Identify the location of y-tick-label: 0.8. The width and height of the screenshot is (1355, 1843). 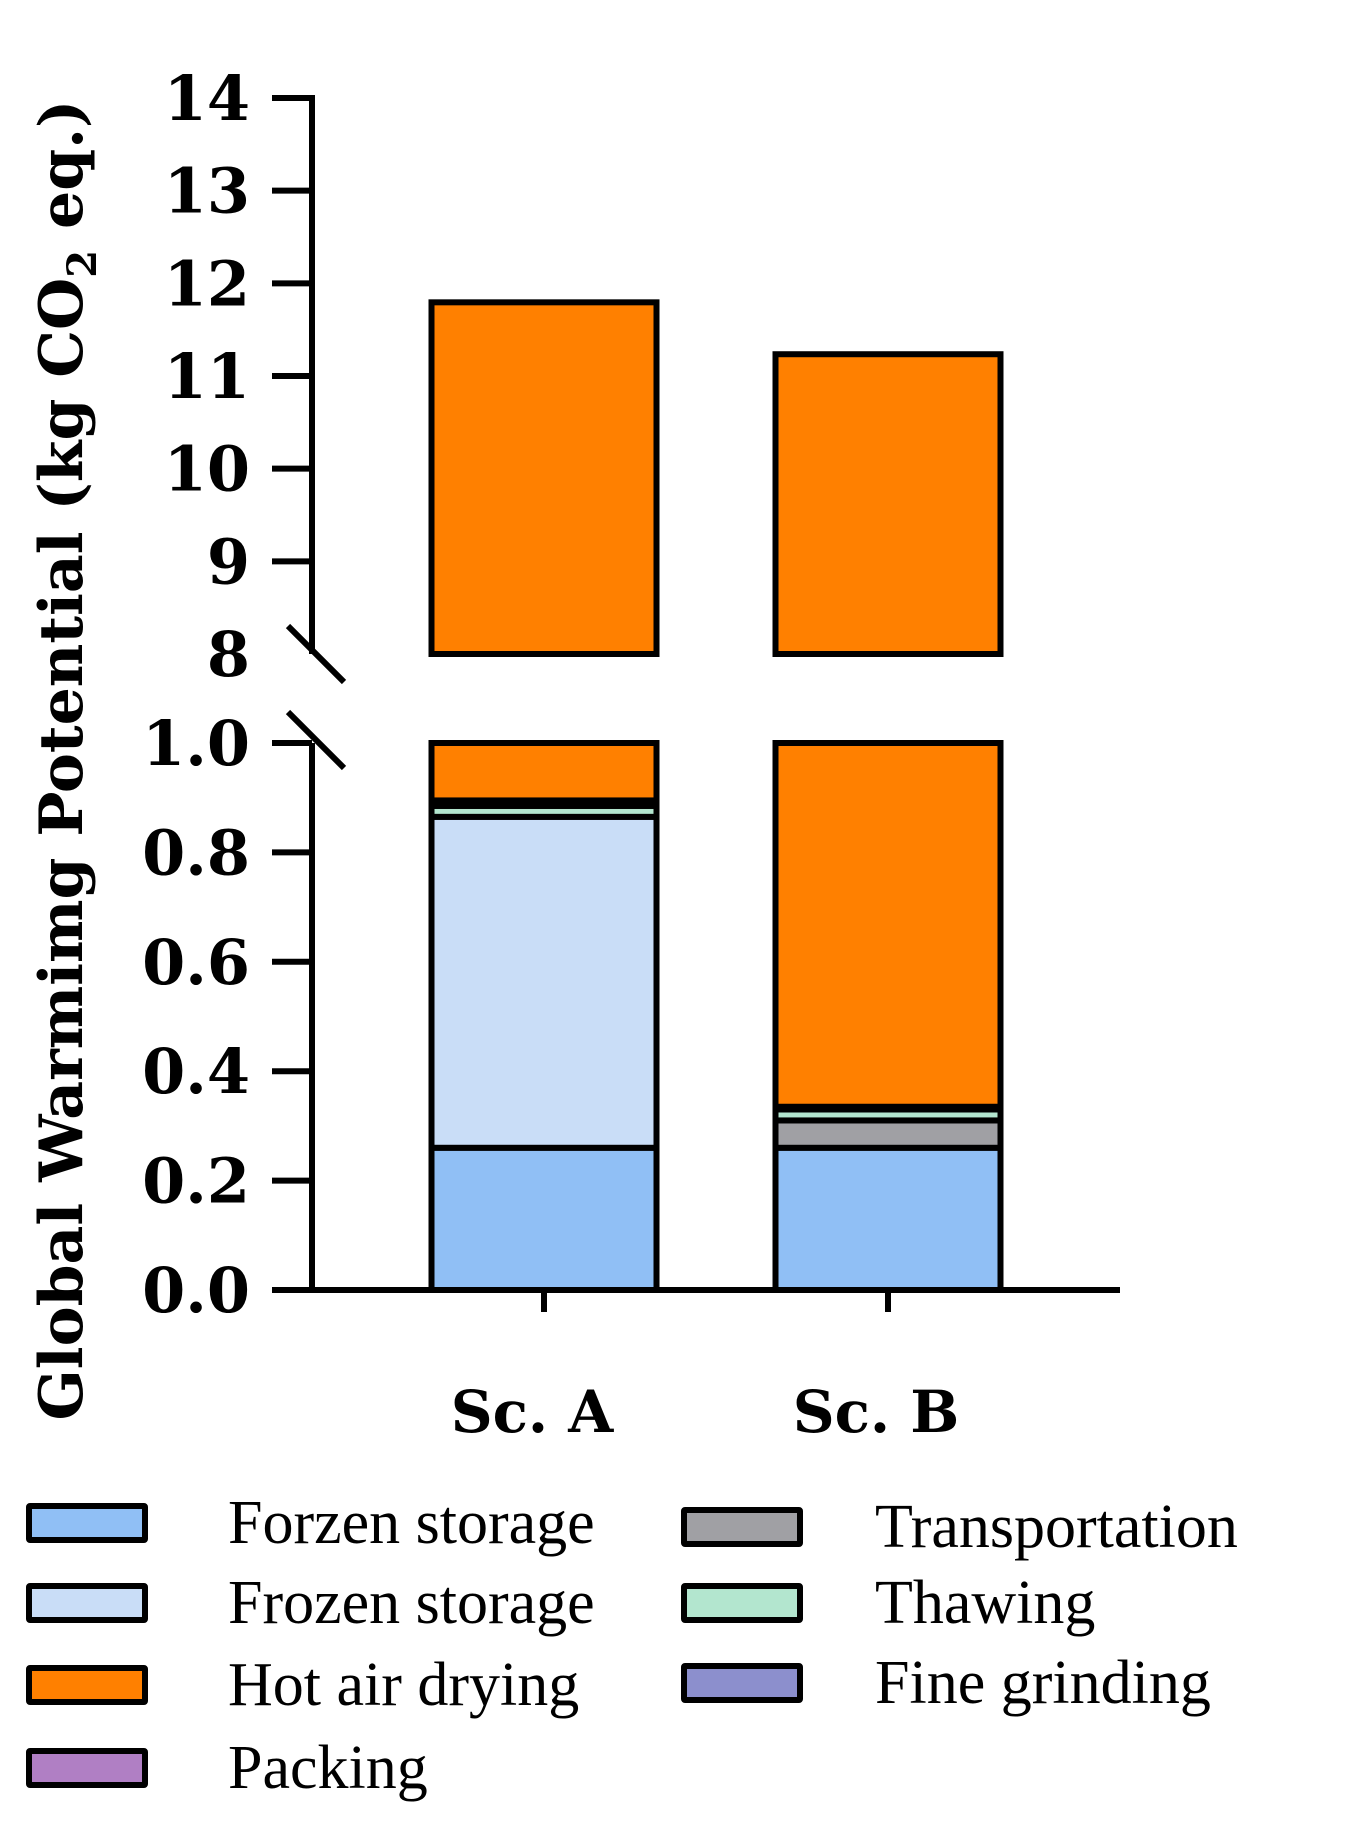
(196, 852).